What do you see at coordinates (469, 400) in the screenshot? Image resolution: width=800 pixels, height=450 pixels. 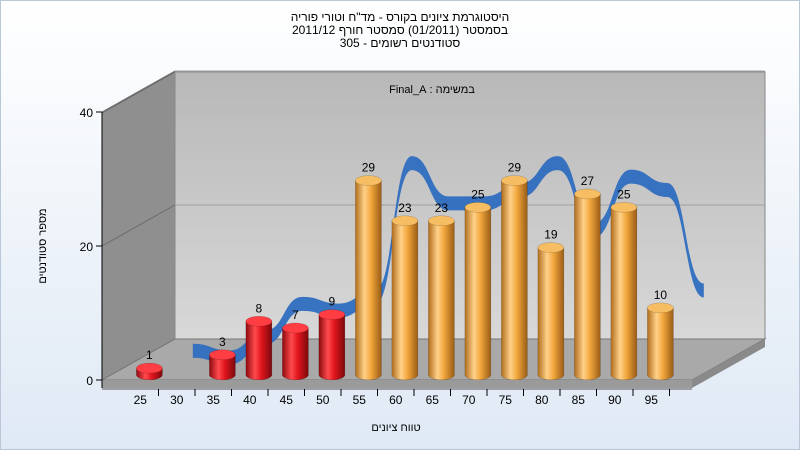 I see `x-tick-label: 70` at bounding box center [469, 400].